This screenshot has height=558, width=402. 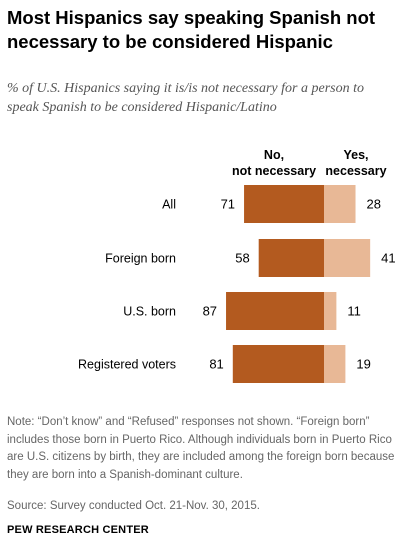 What do you see at coordinates (274, 163) in the screenshot?
I see `legend-no-not-necessary: No, not necessary` at bounding box center [274, 163].